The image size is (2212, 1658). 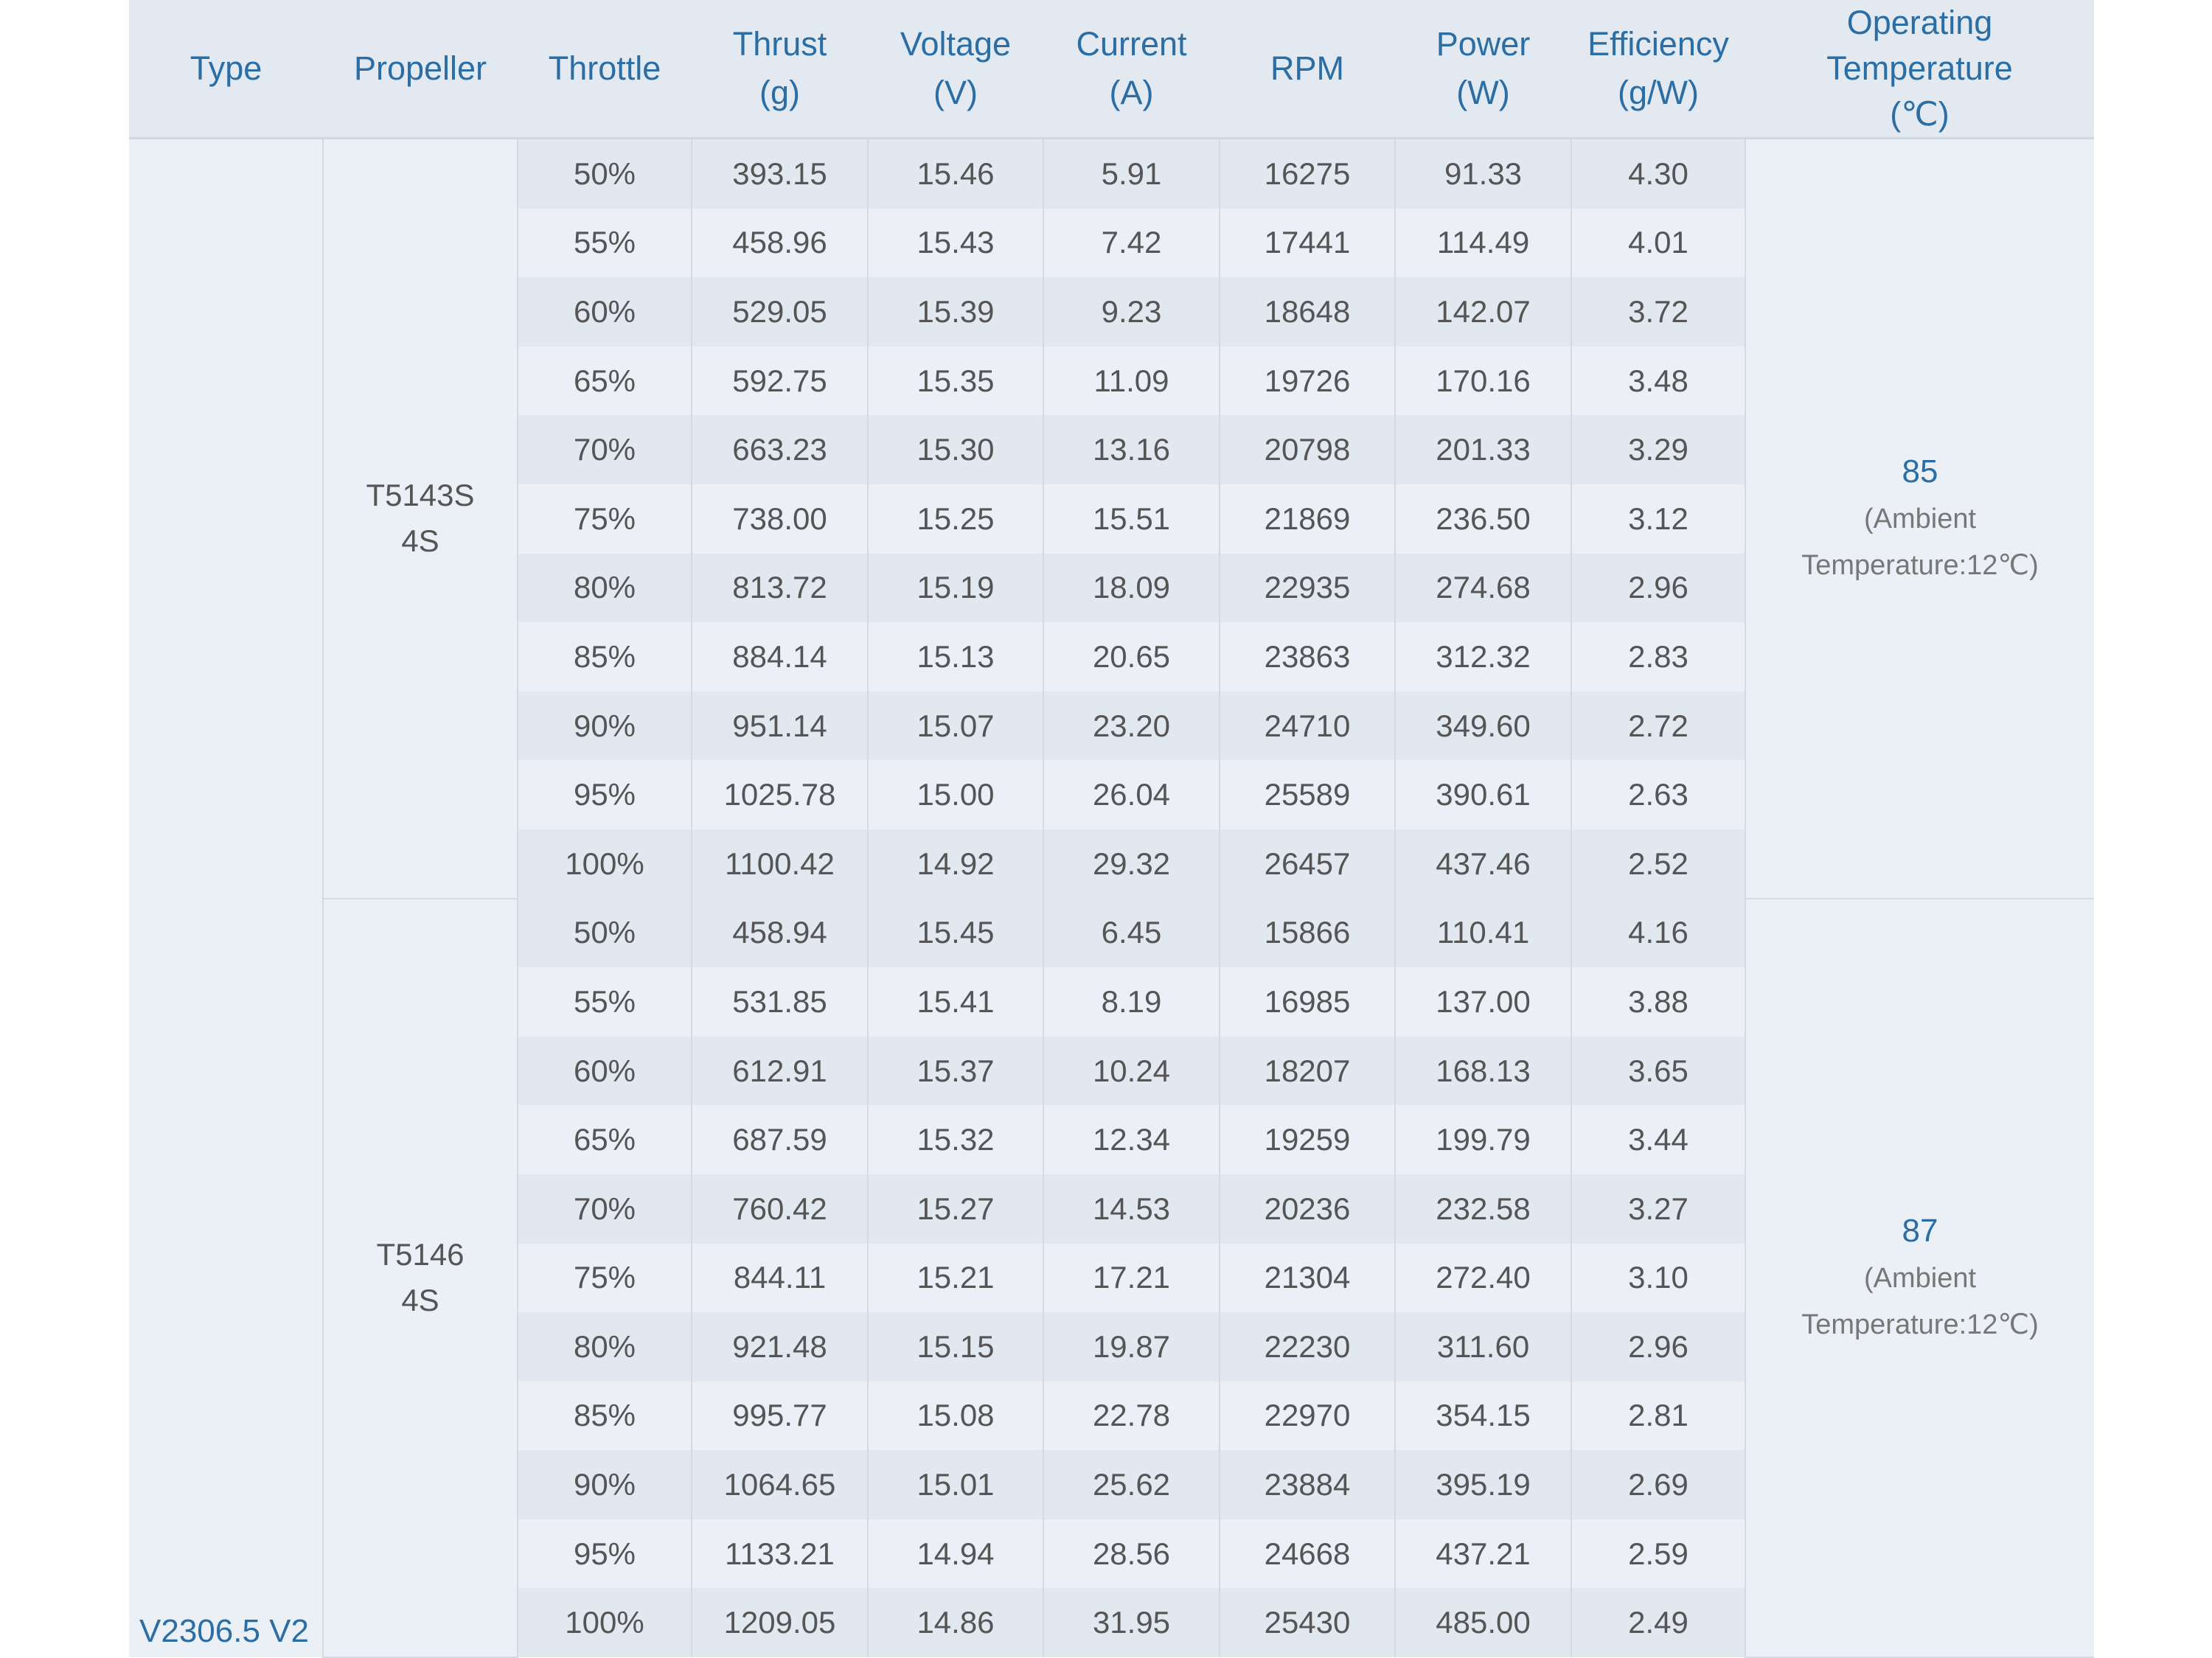 I want to click on cell-voltage: 15.21, so click(x=955, y=1278).